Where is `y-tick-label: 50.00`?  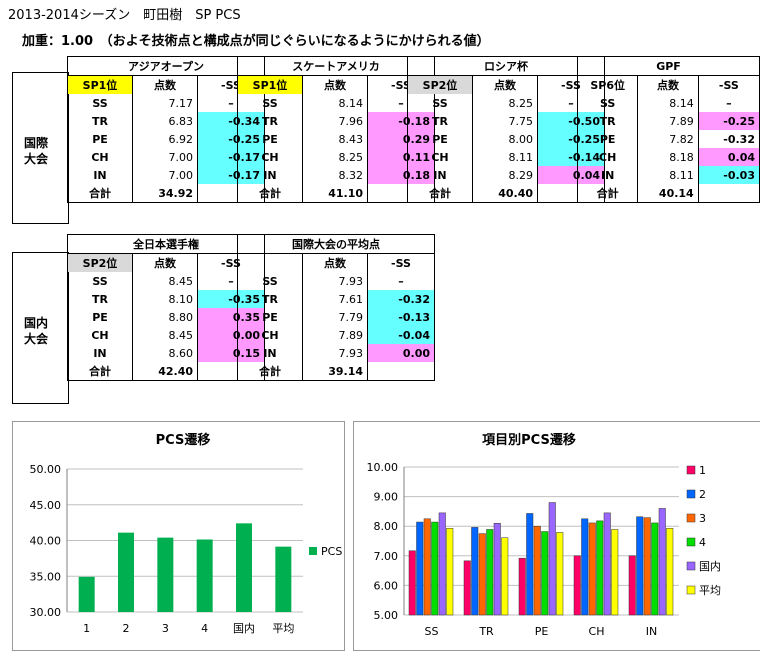
y-tick-label: 50.00 is located at coordinates (46, 469).